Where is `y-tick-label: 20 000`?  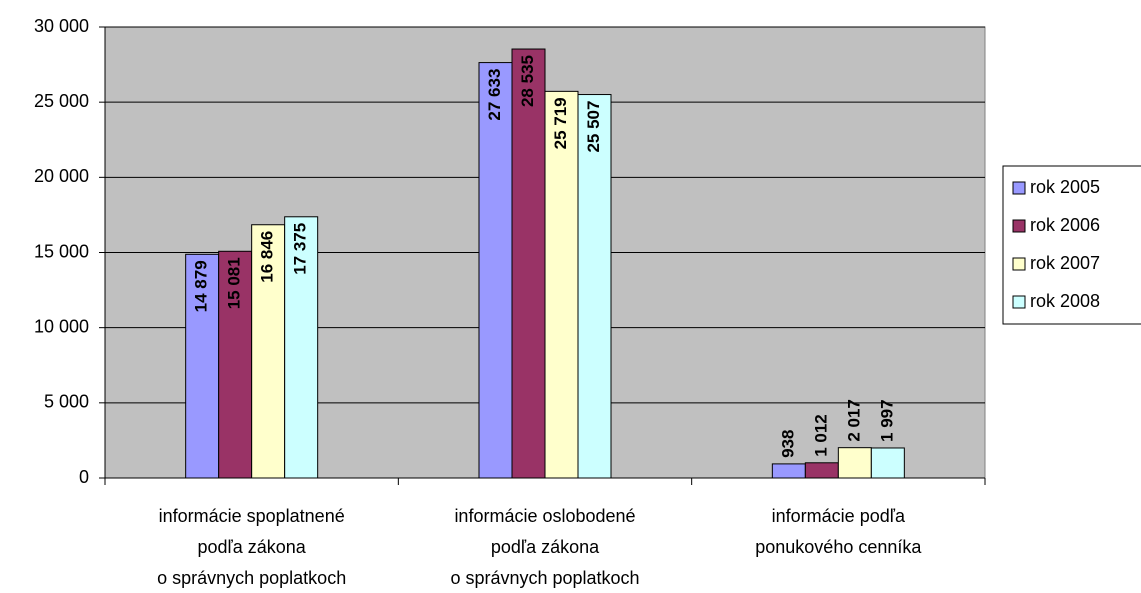
y-tick-label: 20 000 is located at coordinates (61, 176).